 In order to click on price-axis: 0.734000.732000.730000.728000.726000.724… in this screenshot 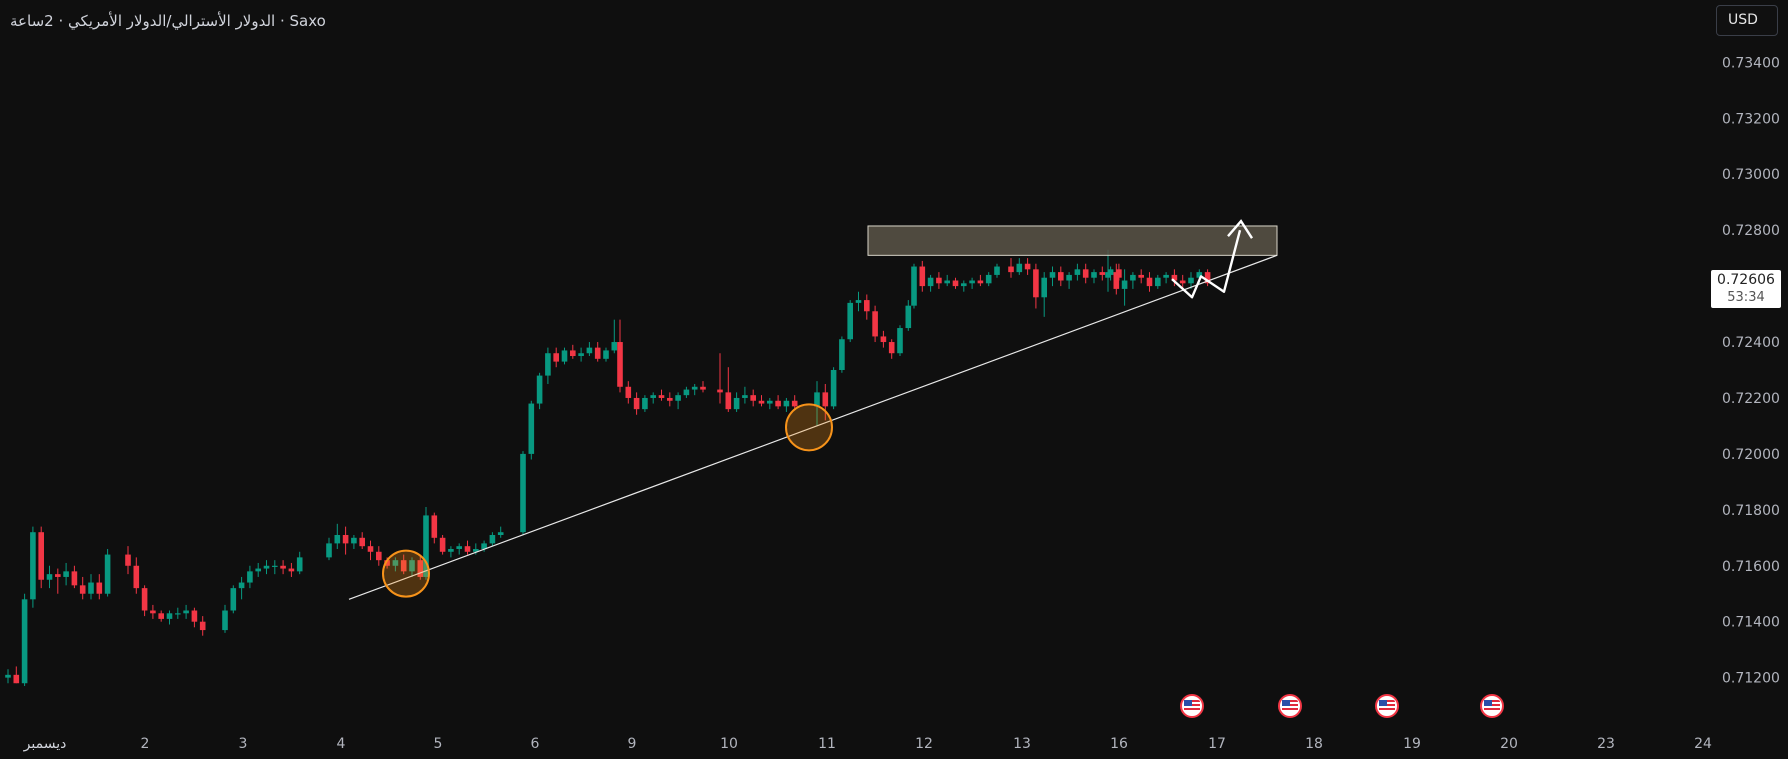, I will do `click(1751, 370)`.